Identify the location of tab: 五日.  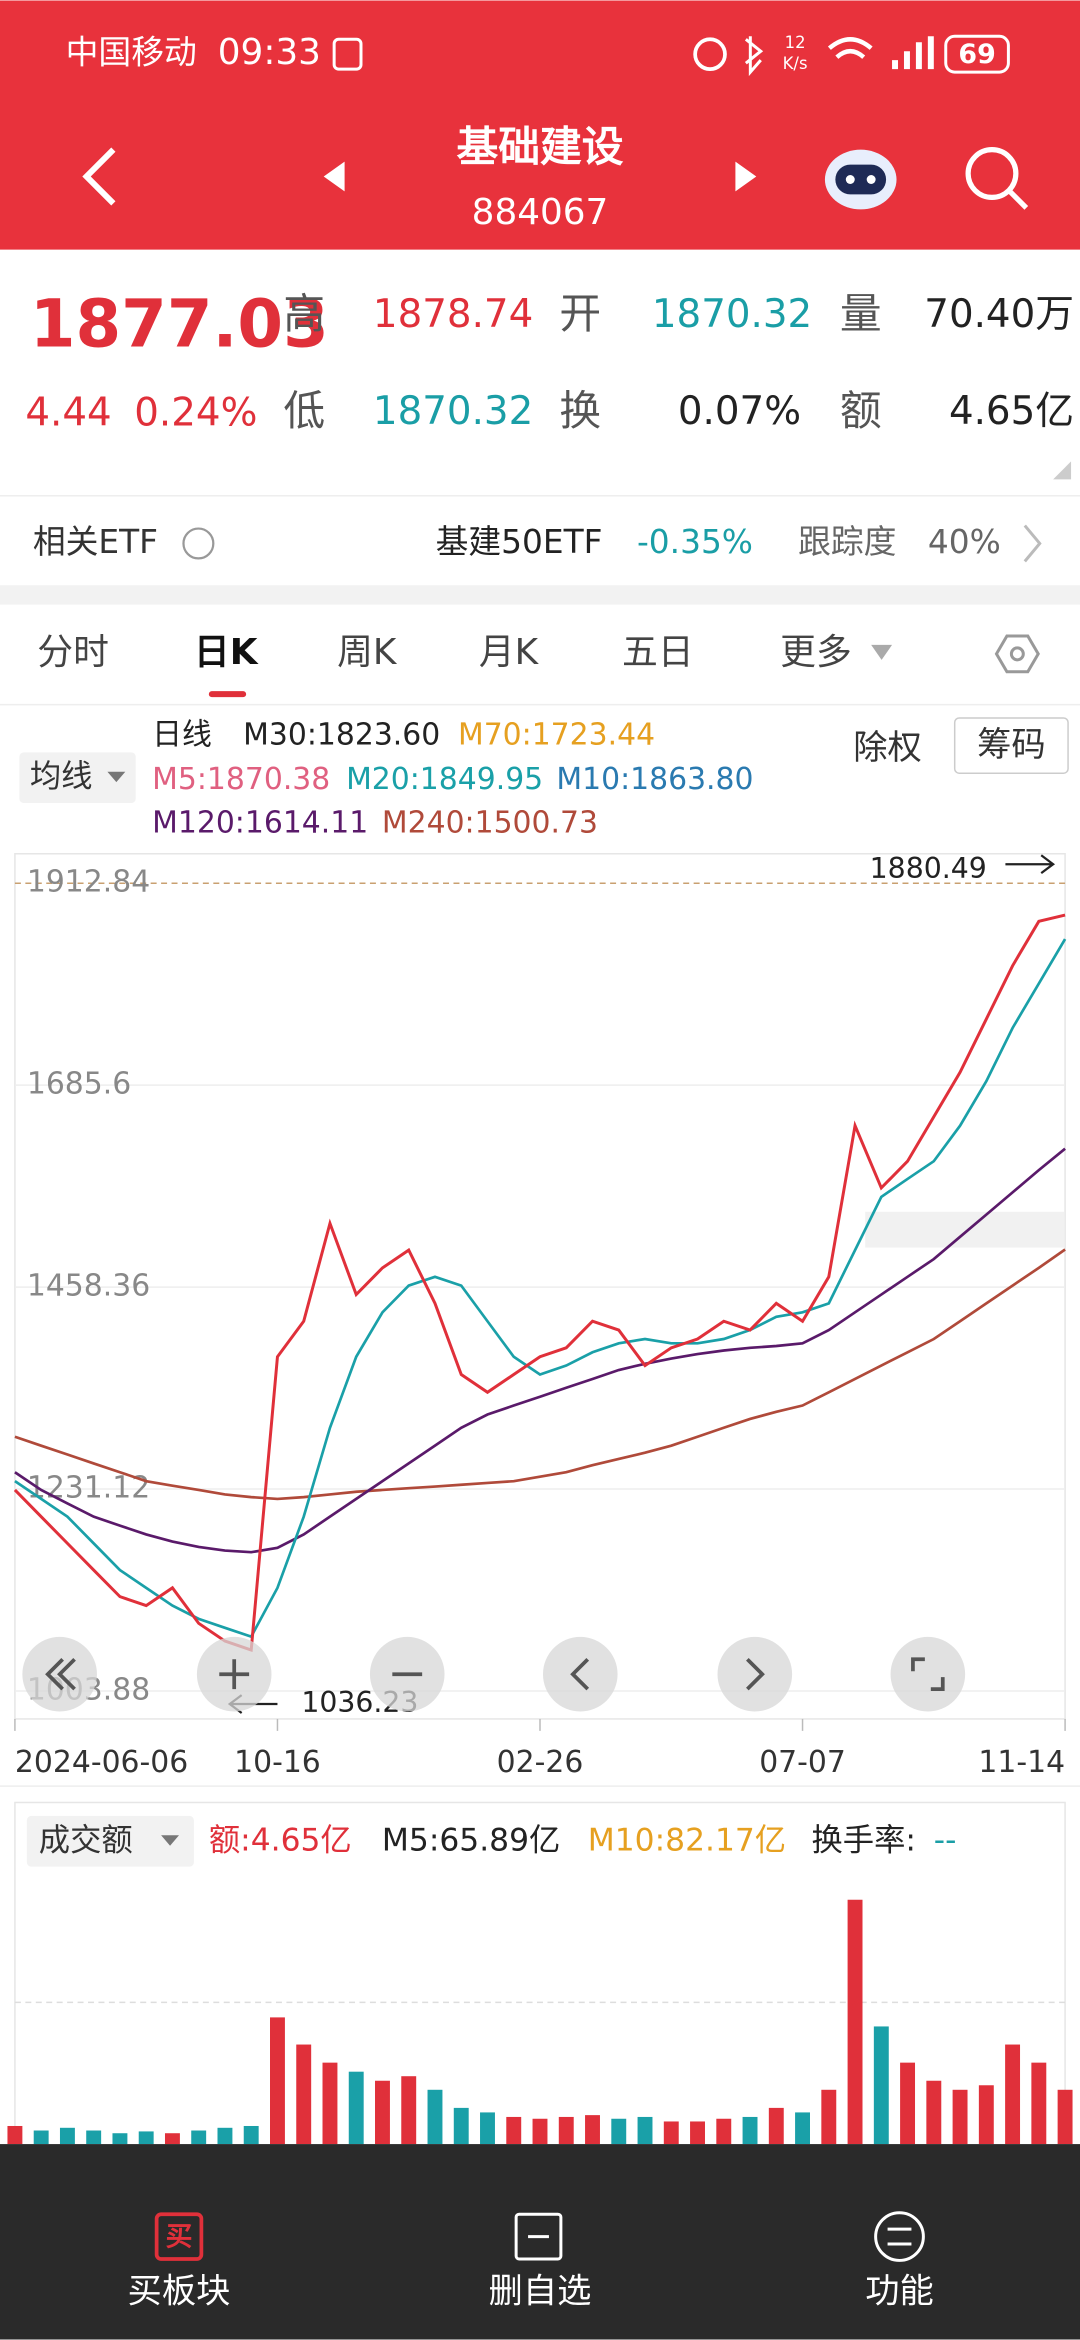
(658, 652).